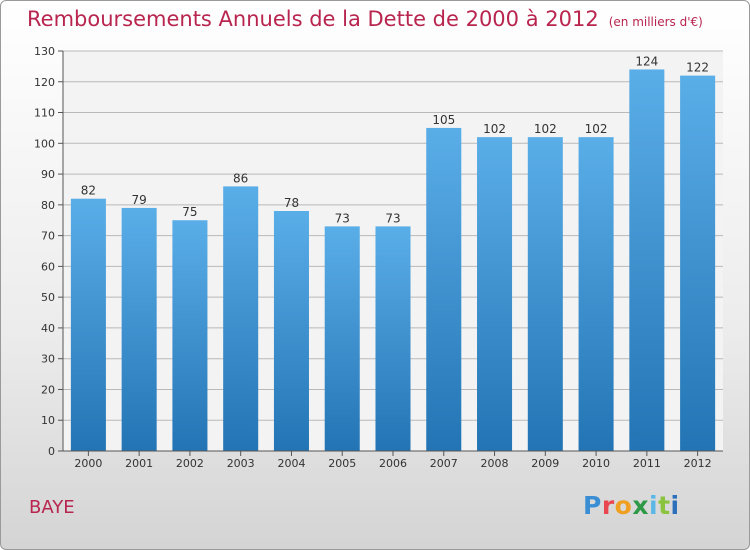  Describe the element at coordinates (655, 22) in the screenshot. I see `chart-unit: (en milliers d'€)` at that location.